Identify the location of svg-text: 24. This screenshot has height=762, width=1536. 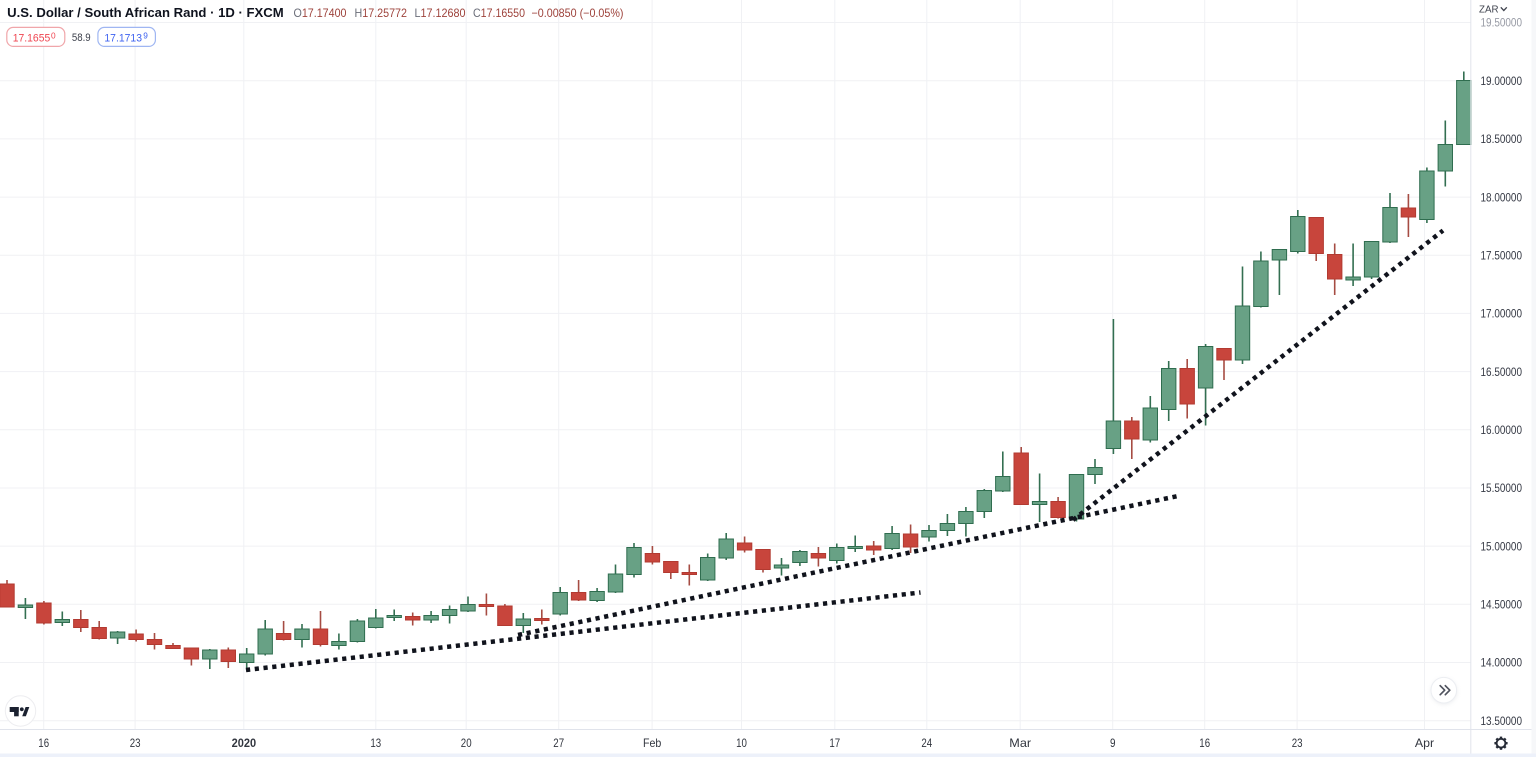
(926, 743).